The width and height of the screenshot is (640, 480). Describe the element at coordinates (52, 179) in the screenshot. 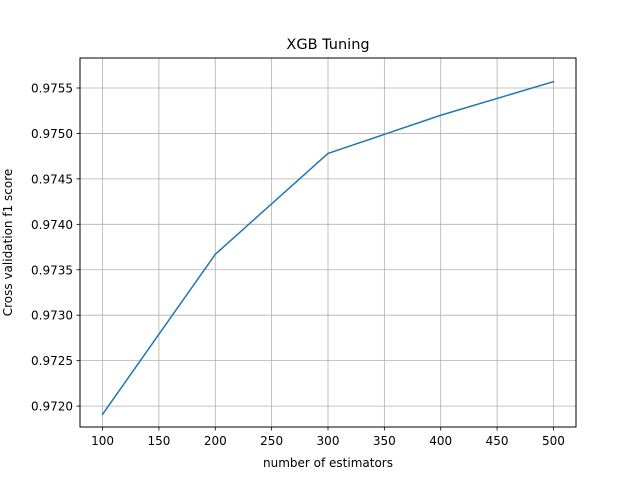

I see `y-tick-label: 0.9745` at that location.